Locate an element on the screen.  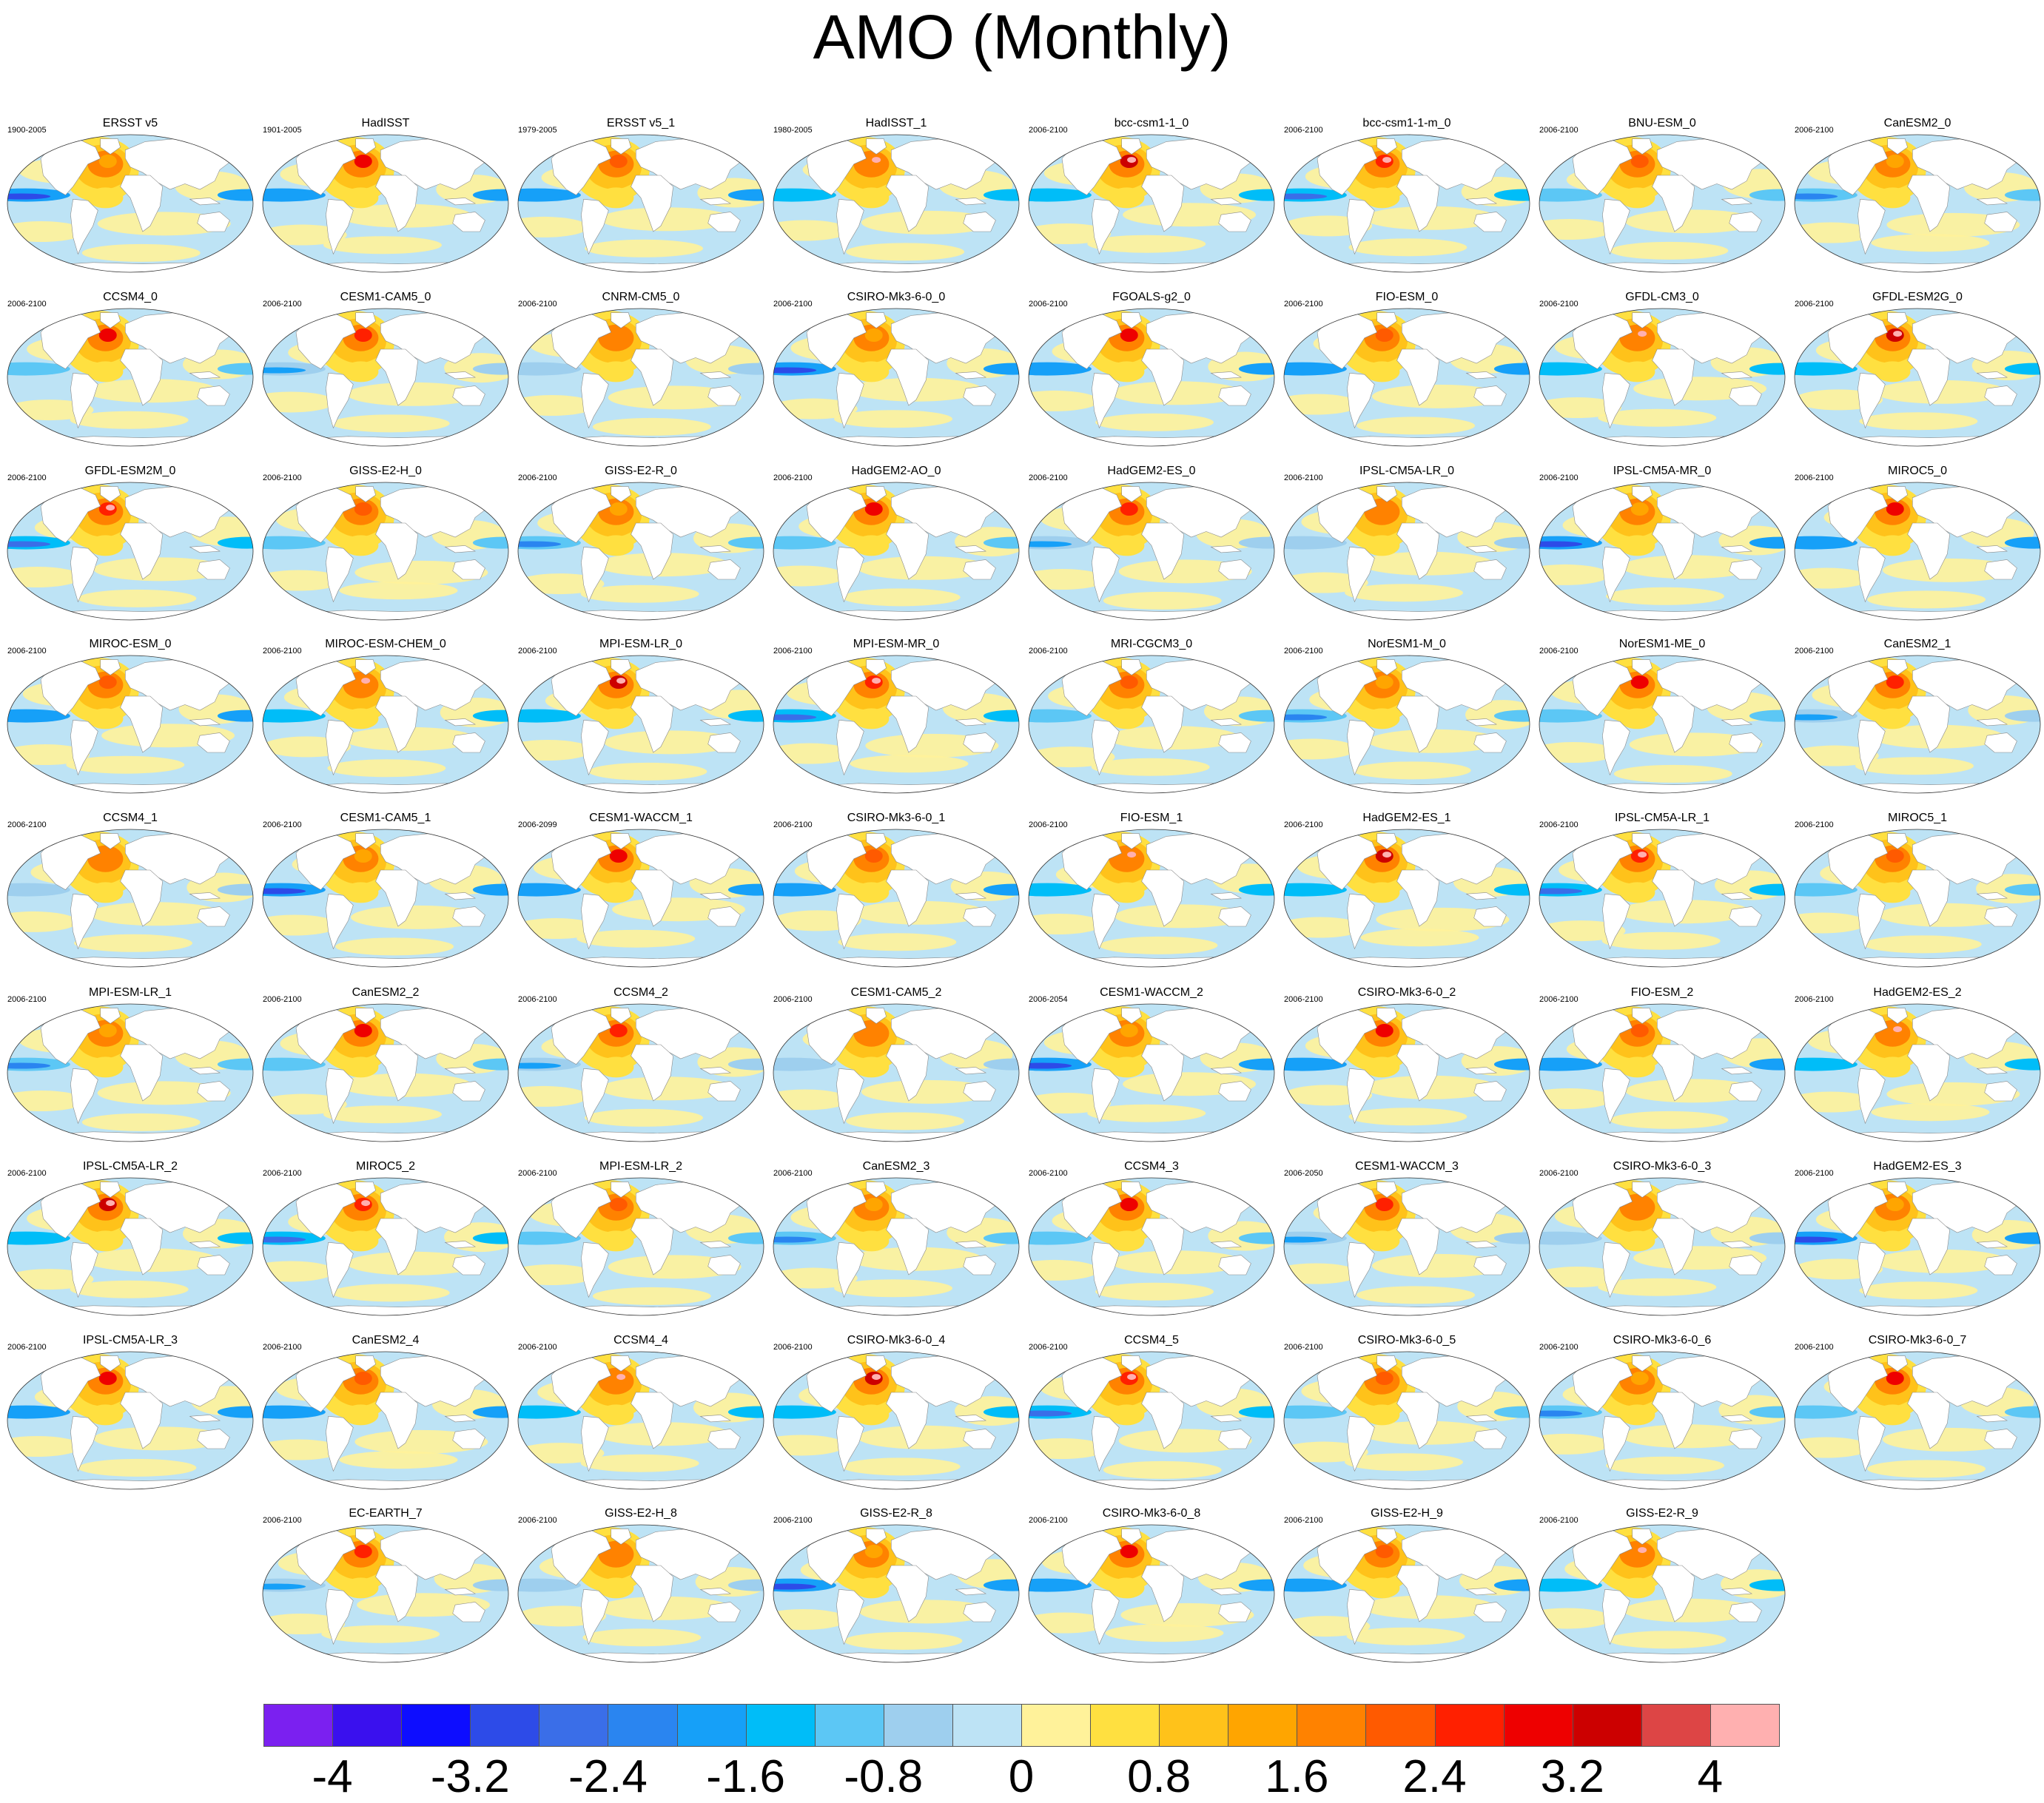
panel-title: CCSM4_0 is located at coordinates (130, 297).